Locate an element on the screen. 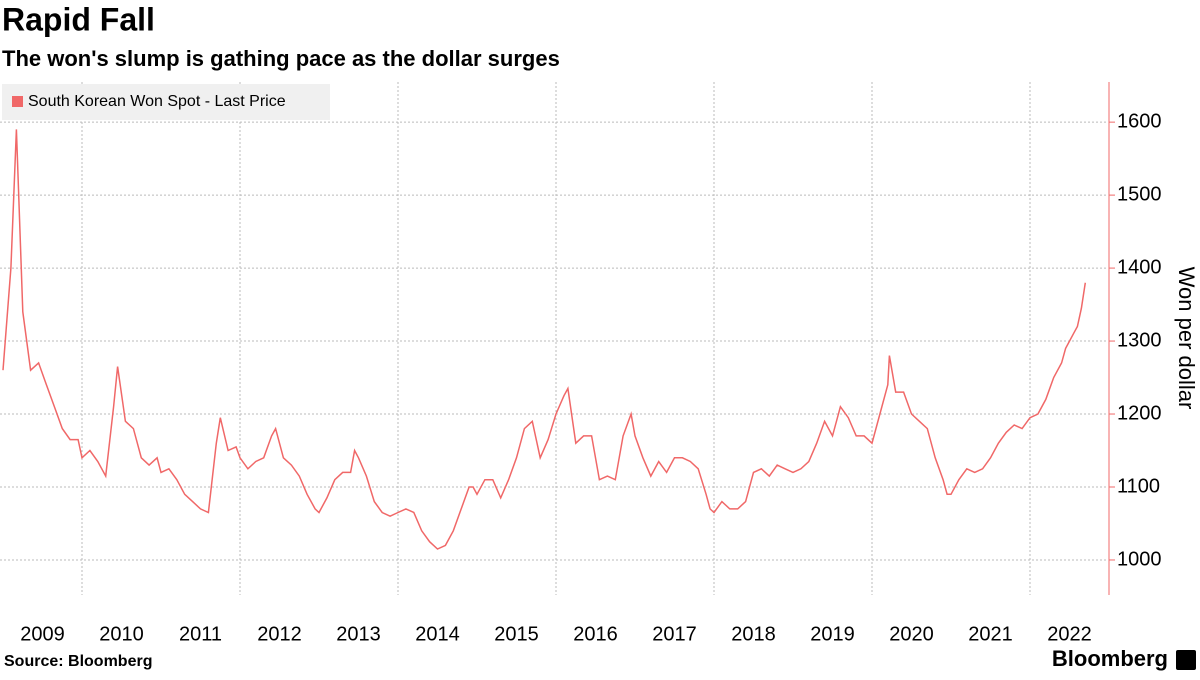  x-tick-label: 2019 is located at coordinates (832, 634).